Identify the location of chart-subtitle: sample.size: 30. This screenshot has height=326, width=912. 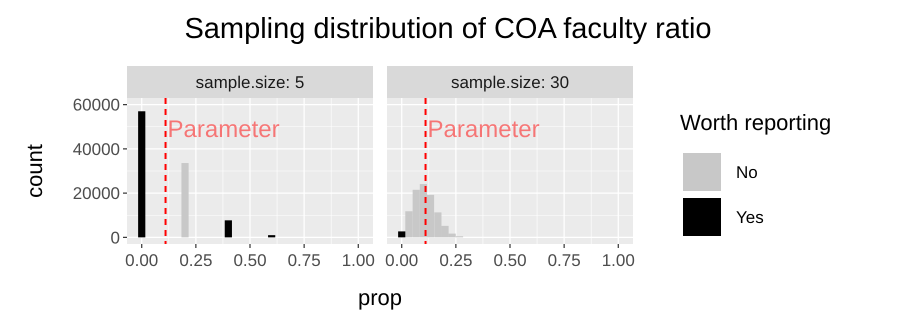
(510, 82).